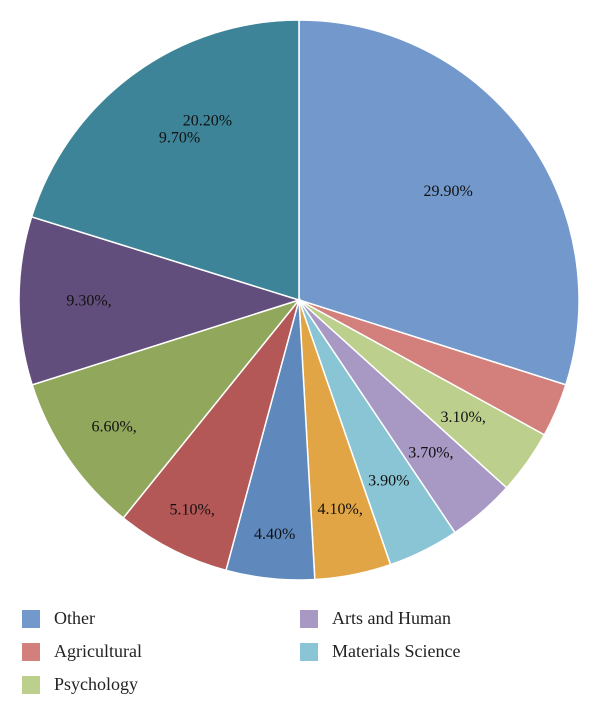 The height and width of the screenshot is (718, 600). I want to click on legend-item-psychology: Psychology, so click(80, 684).